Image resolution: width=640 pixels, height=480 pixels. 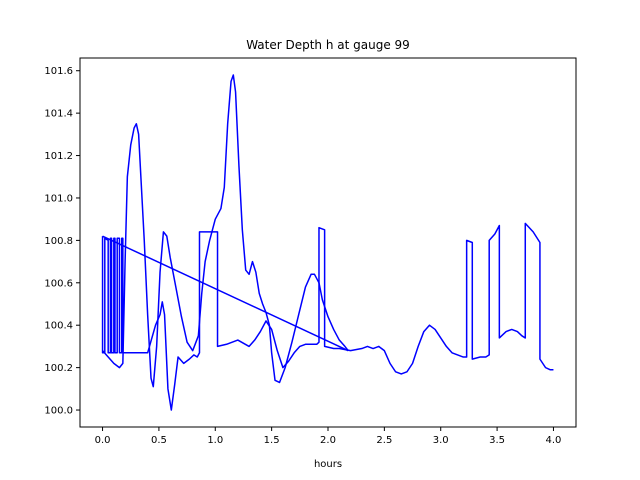 What do you see at coordinates (58, 156) in the screenshot?
I see `y-tick-label: 101.2` at bounding box center [58, 156].